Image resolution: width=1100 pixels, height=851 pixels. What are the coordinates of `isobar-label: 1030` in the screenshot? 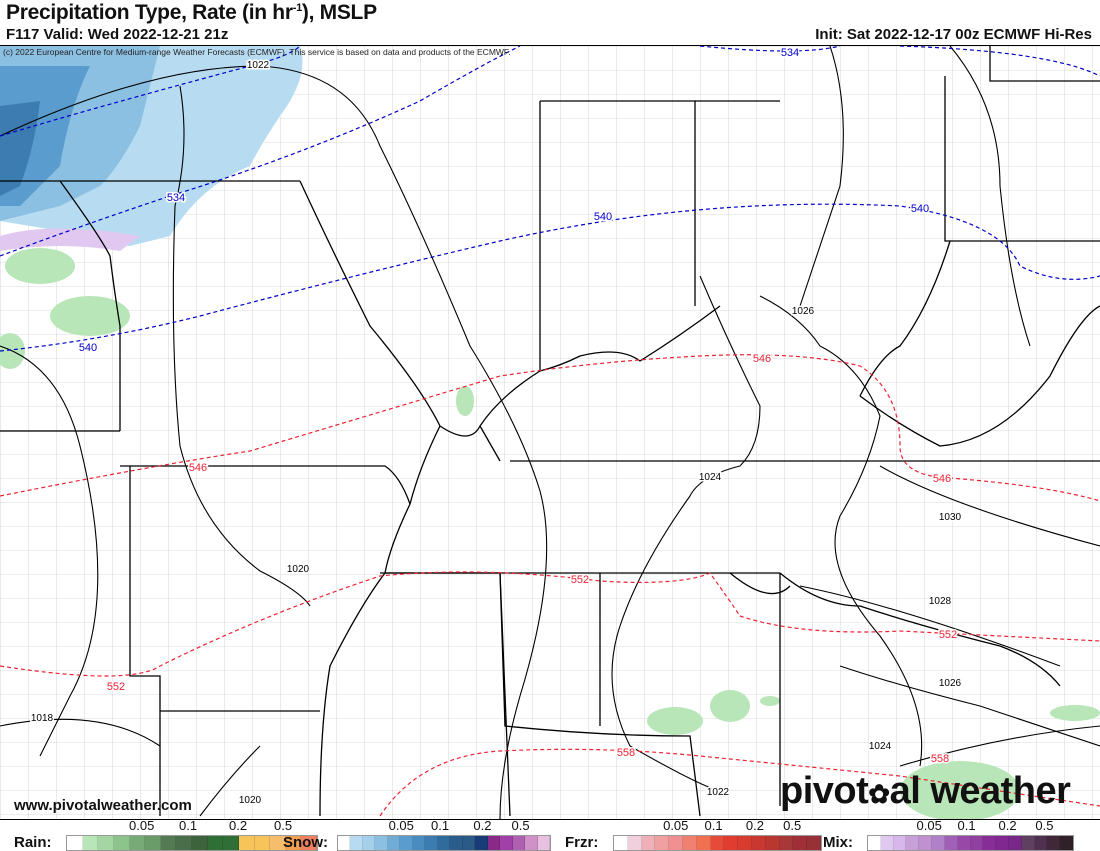 It's located at (950, 517).